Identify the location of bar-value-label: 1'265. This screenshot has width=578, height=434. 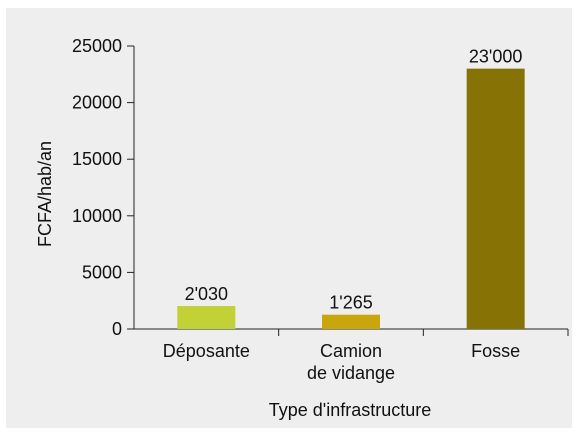
(350, 303).